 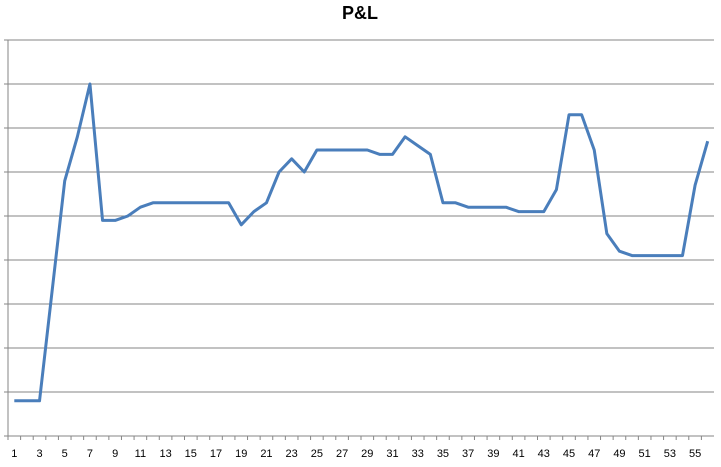 I want to click on x-tick-label: 23, so click(x=292, y=454).